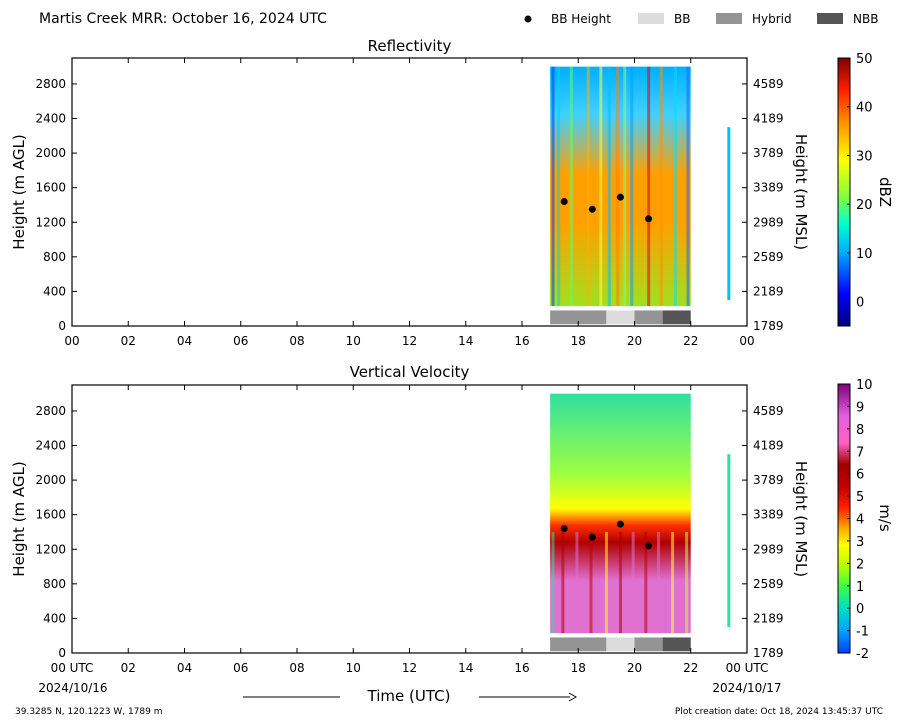 The image size is (900, 725). Describe the element at coordinates (754, 19) in the screenshot. I see `legend-item-hybrid: Hybrid` at that location.